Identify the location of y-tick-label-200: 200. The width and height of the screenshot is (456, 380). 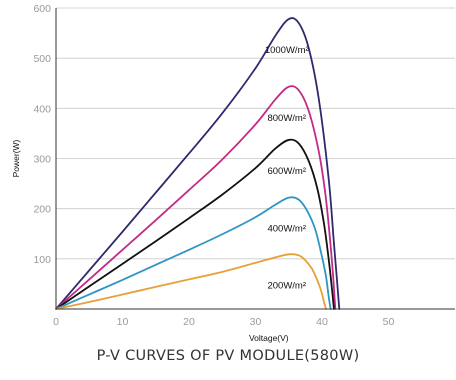
(42, 210).